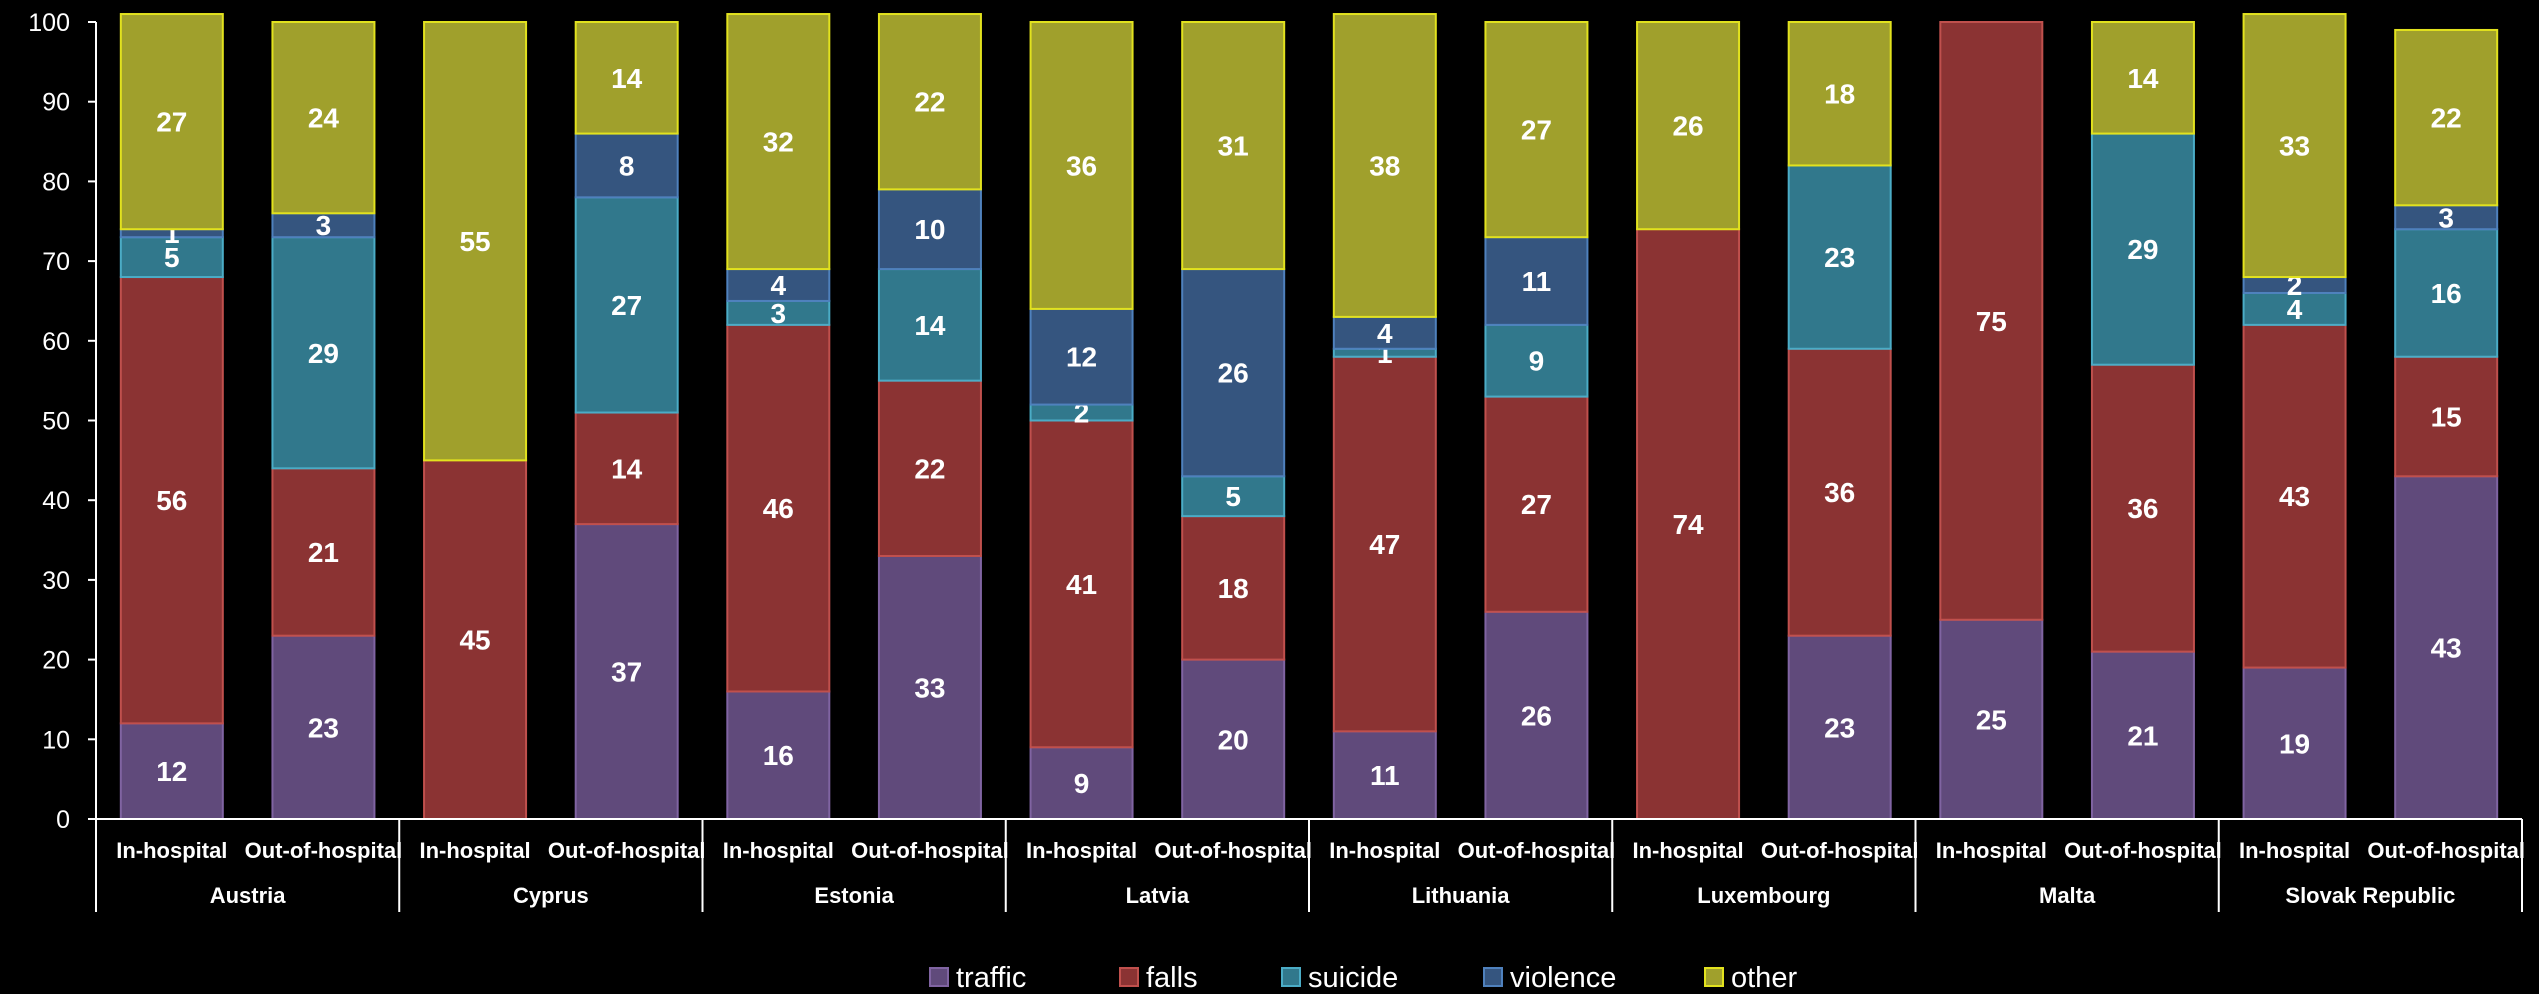 The width and height of the screenshot is (2539, 994). Describe the element at coordinates (63, 820) in the screenshot. I see `y-tick-label: 0` at that location.